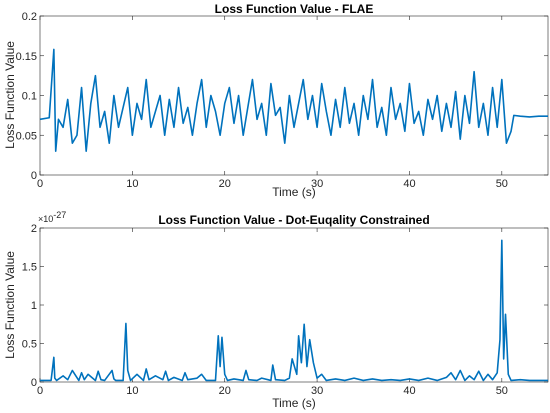  Describe the element at coordinates (52, 217) in the screenshot. I see `bottom-plot-y-multiplier: ×10⁻²⁷` at that location.